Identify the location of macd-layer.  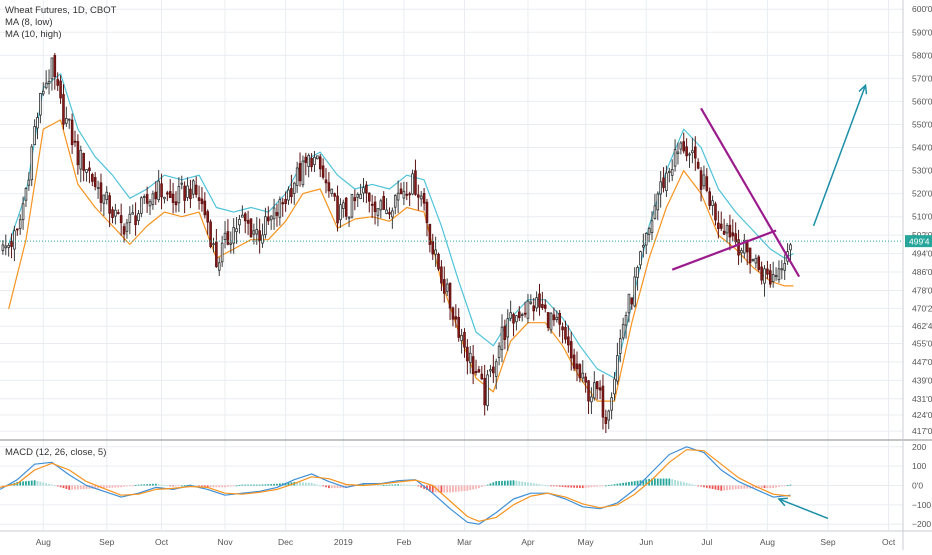
(414, 485).